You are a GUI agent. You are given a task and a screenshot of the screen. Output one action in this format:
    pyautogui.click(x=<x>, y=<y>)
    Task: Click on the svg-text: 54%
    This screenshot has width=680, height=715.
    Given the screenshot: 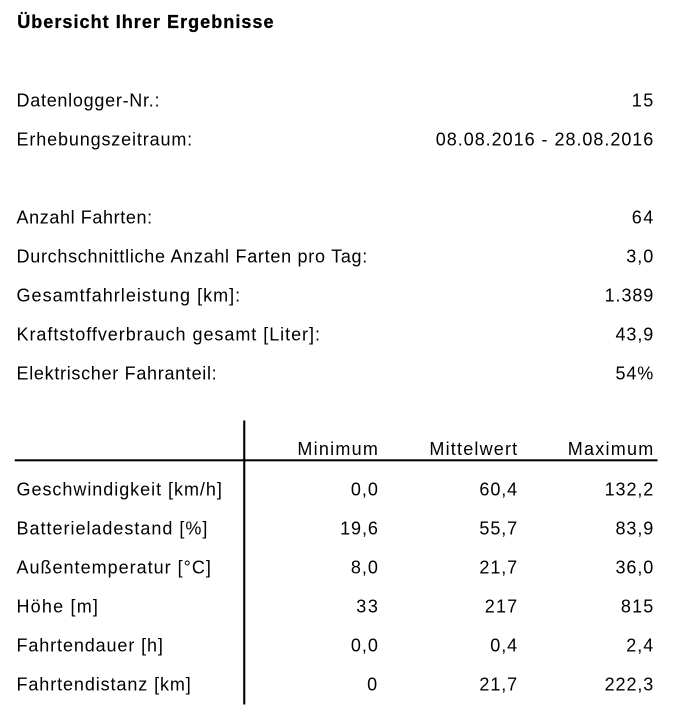 What is the action you would take?
    pyautogui.click(x=635, y=374)
    